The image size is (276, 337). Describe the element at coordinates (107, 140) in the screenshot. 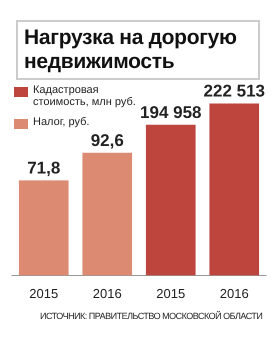

I see `data-label: 92,6` at that location.